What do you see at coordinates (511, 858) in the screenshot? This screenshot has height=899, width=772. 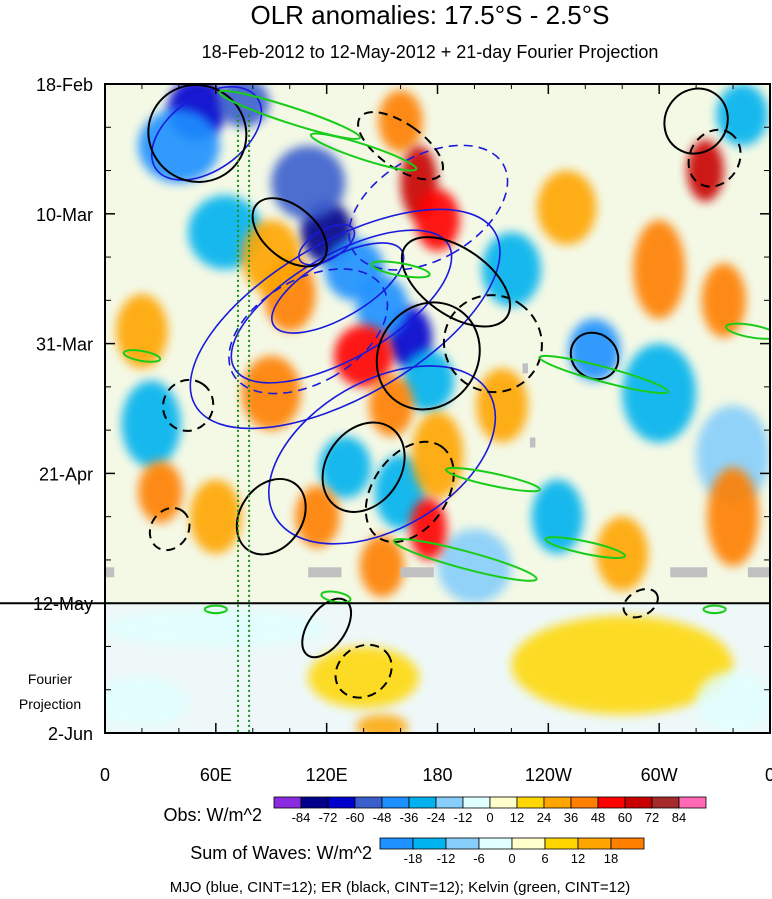 I see `waves-colorbar-tick-label: 0` at bounding box center [511, 858].